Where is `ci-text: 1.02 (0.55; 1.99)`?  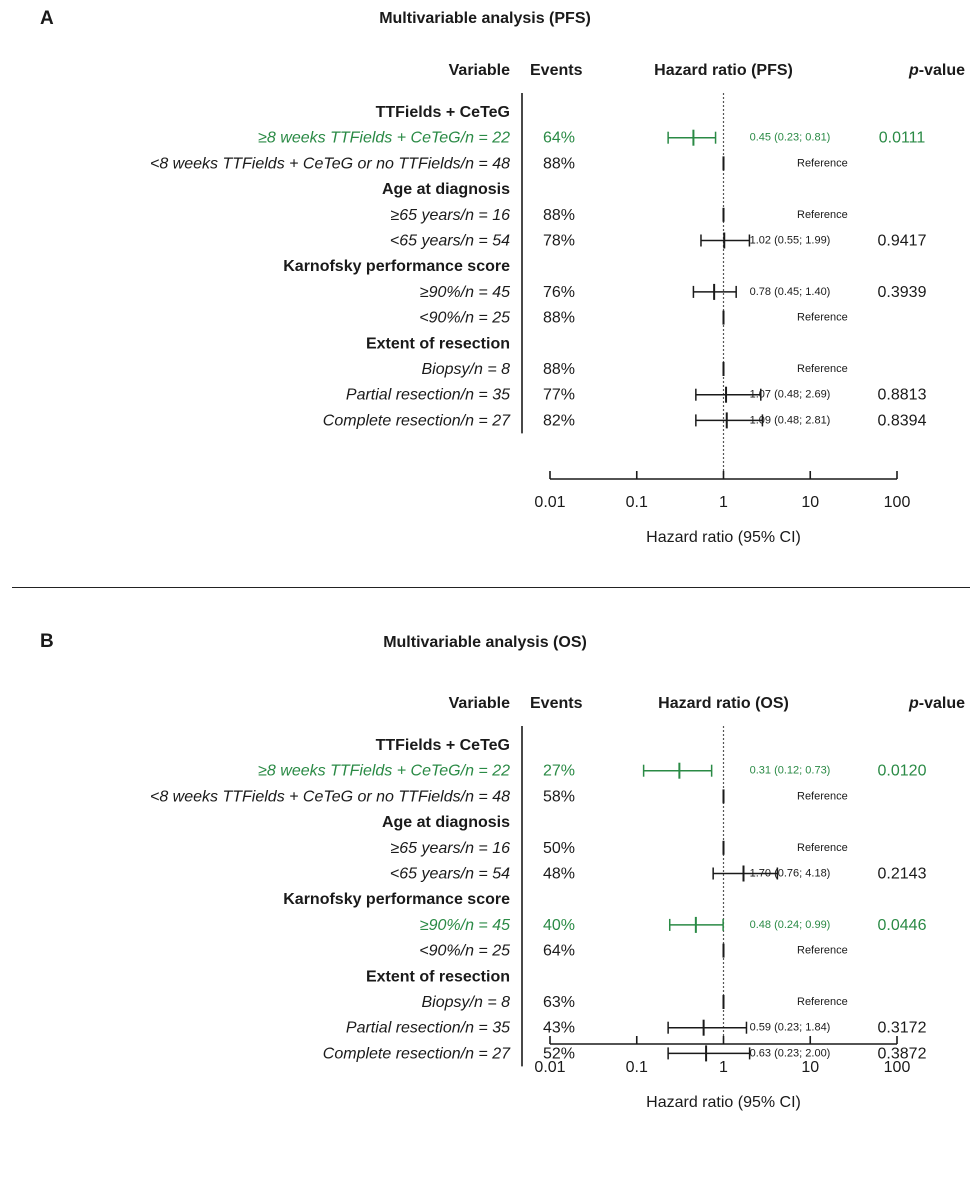
ci-text: 1.02 (0.55; 1.99) is located at coordinates (790, 241).